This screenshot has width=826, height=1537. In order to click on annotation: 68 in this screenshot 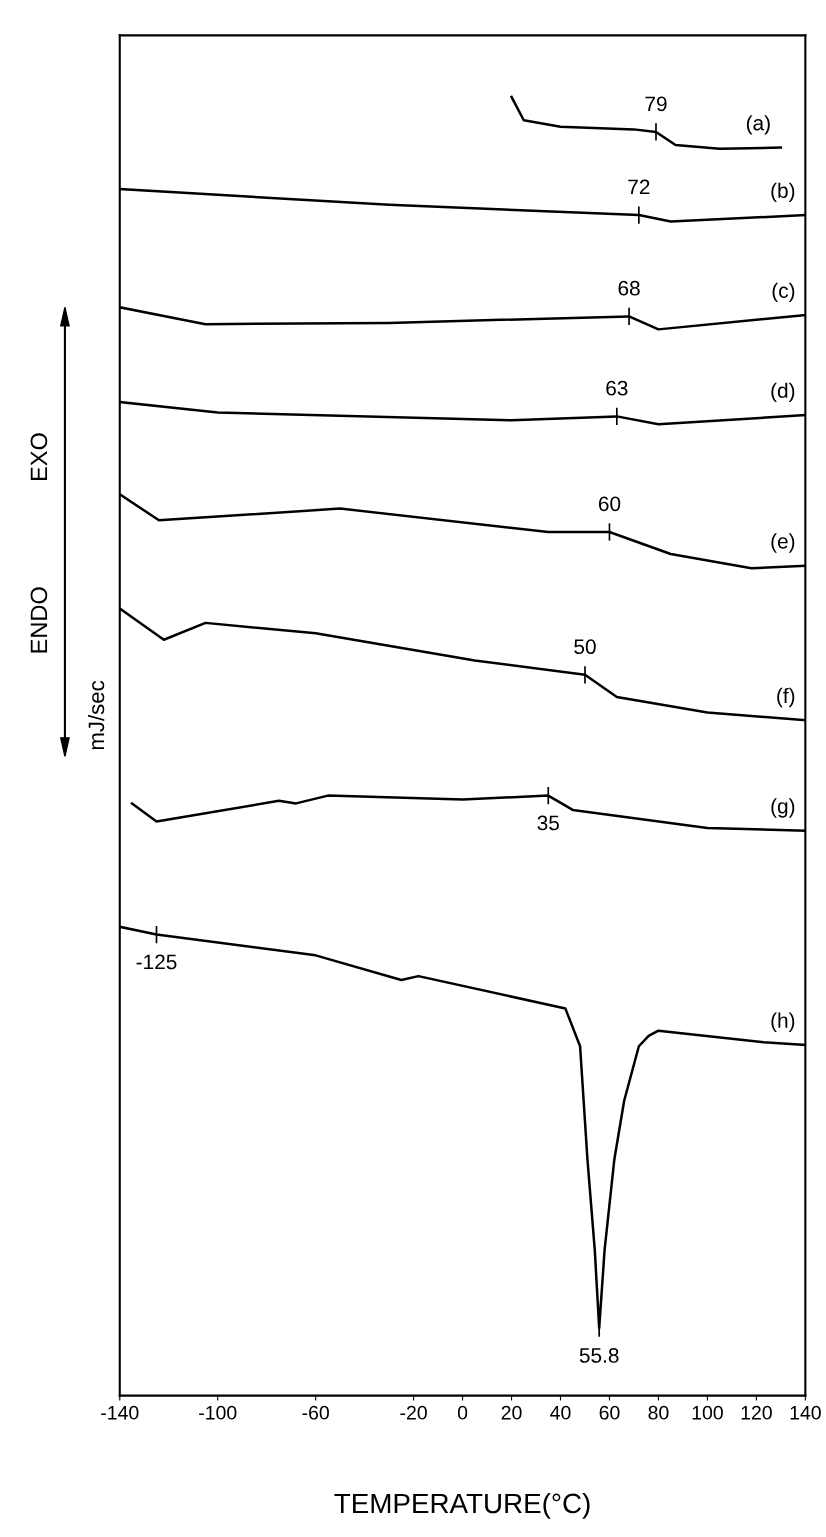, I will do `click(629, 288)`.